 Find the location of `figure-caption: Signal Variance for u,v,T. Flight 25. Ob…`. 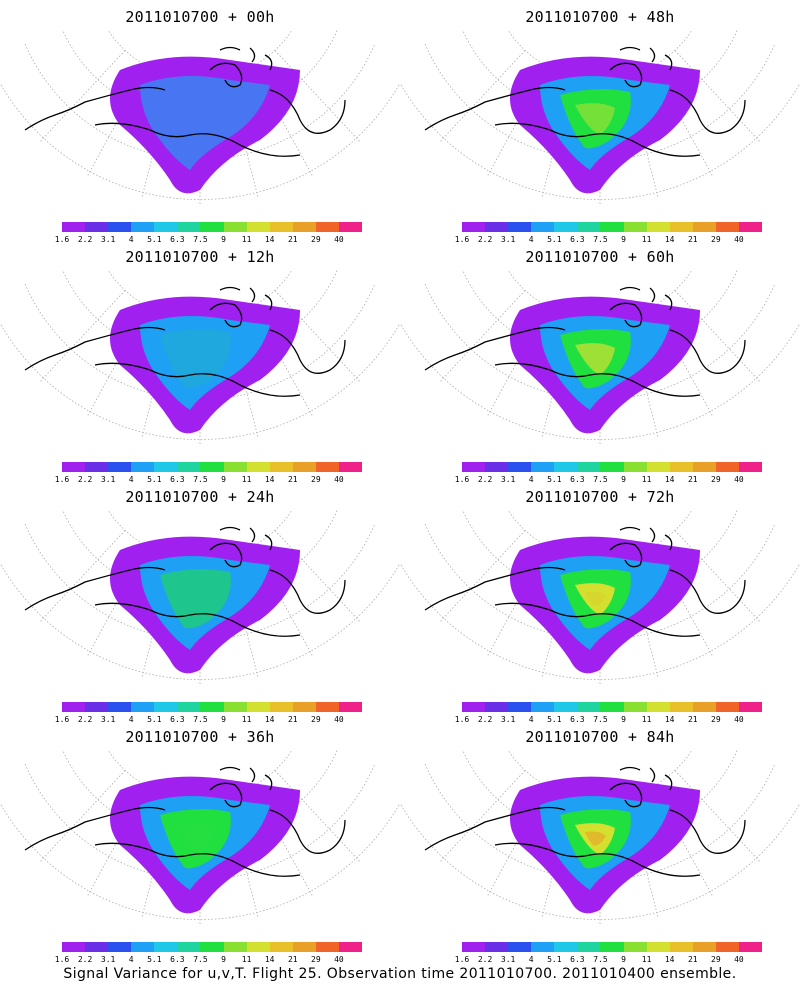

figure-caption: Signal Variance for u,v,T. Flight 25. Ob… is located at coordinates (400, 974).